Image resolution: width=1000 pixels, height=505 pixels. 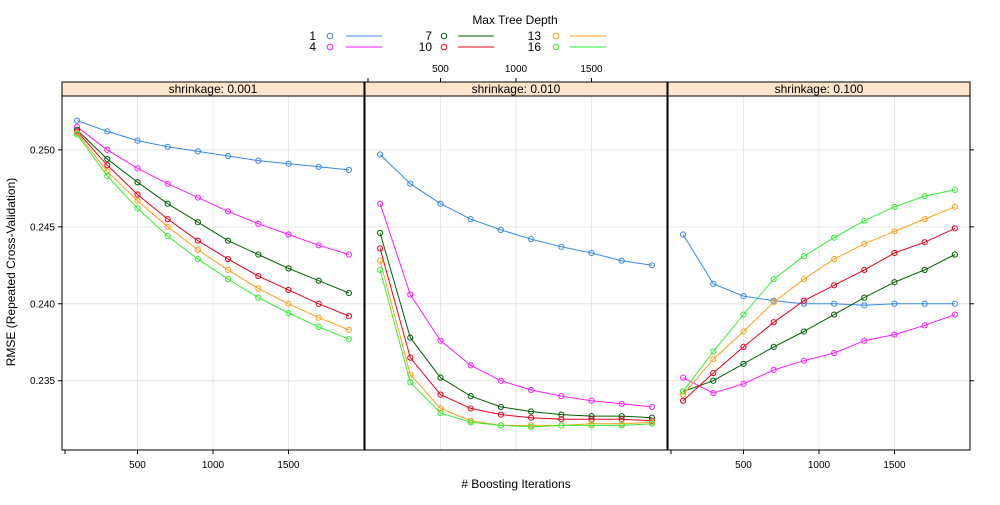 I want to click on top-axis: 500 1000 1500, so click(x=485, y=73).